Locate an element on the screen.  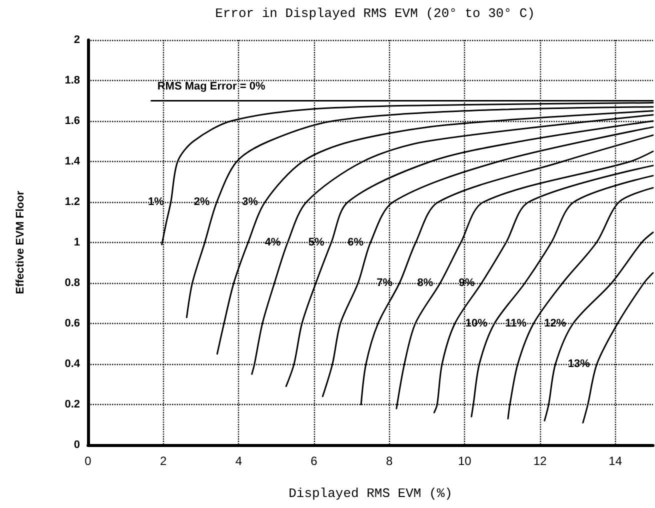
y-tick-label: 0.6 is located at coordinates (72, 324).